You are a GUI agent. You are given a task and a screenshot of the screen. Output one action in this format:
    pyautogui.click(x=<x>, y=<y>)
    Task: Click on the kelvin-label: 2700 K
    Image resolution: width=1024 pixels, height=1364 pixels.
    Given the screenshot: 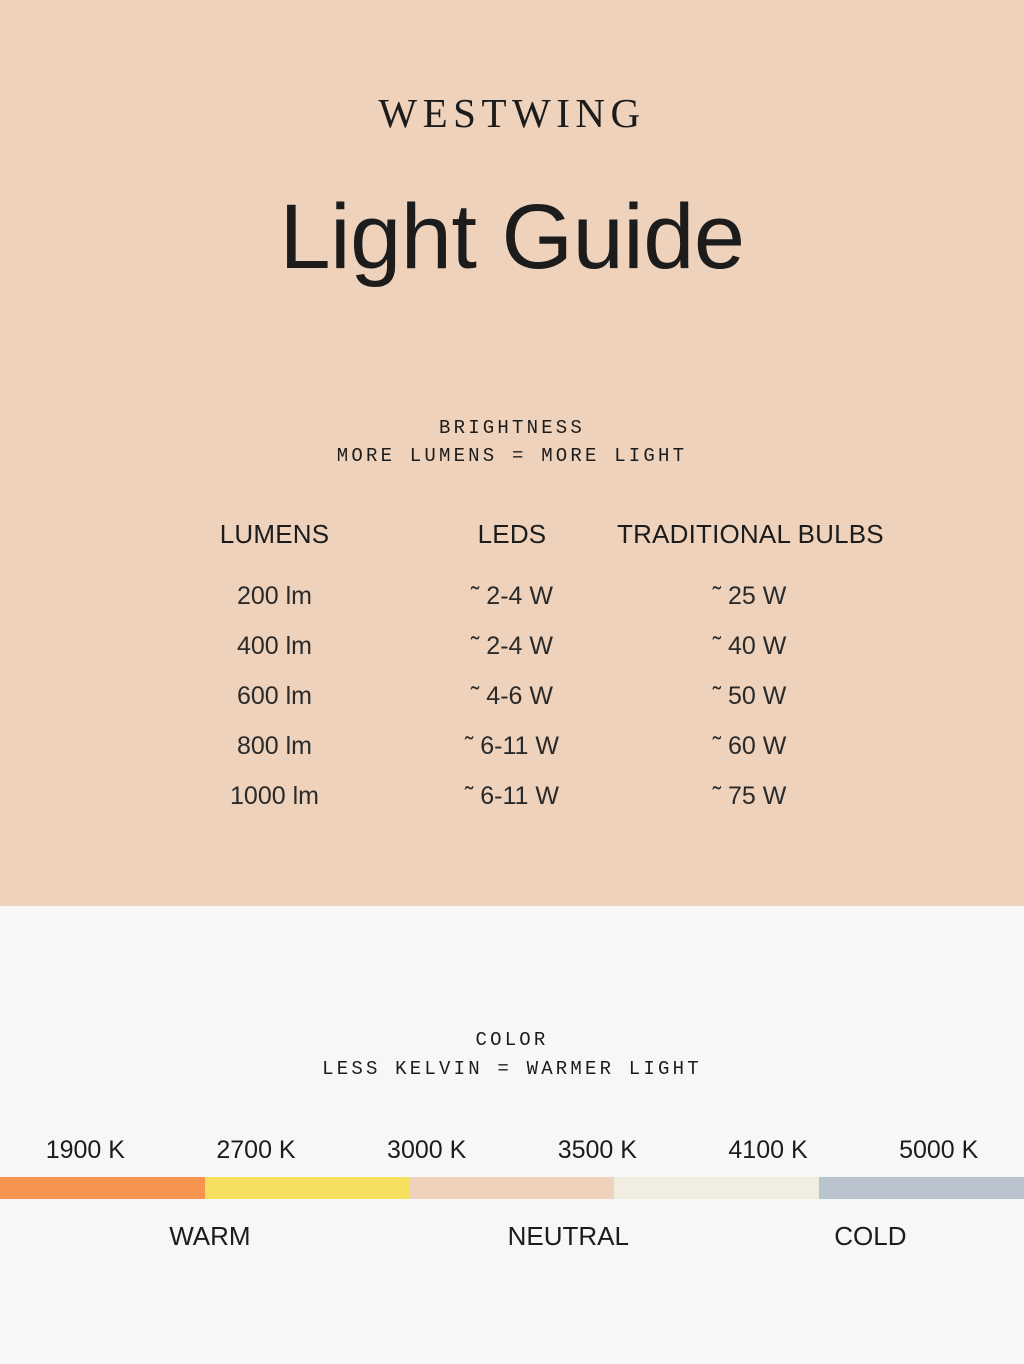 What is the action you would take?
    pyautogui.click(x=256, y=1150)
    